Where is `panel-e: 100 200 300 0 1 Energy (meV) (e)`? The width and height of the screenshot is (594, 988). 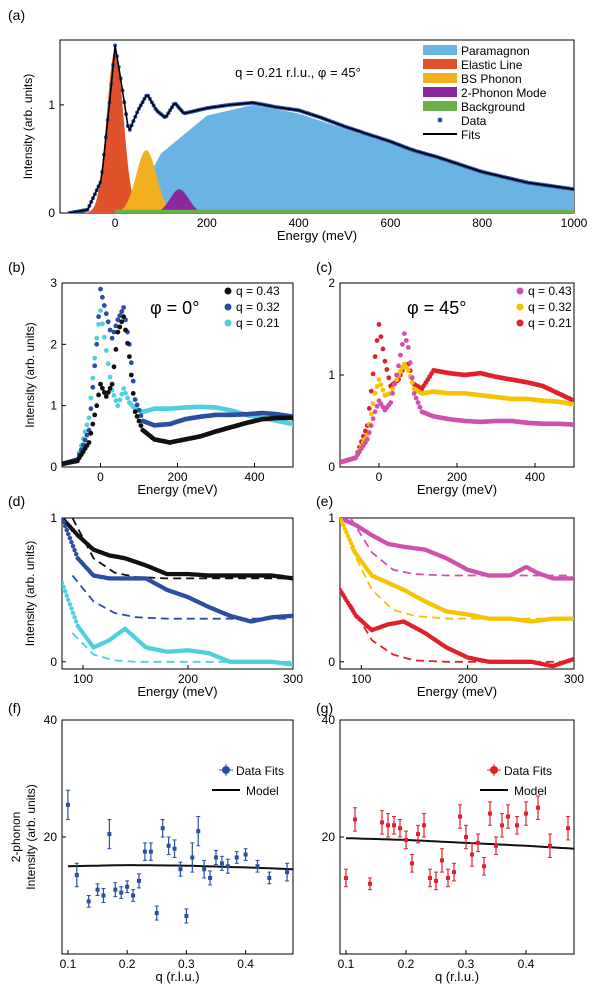
panel-e: 100 200 300 0 1 Energy (meV) (e) is located at coordinates (450, 596).